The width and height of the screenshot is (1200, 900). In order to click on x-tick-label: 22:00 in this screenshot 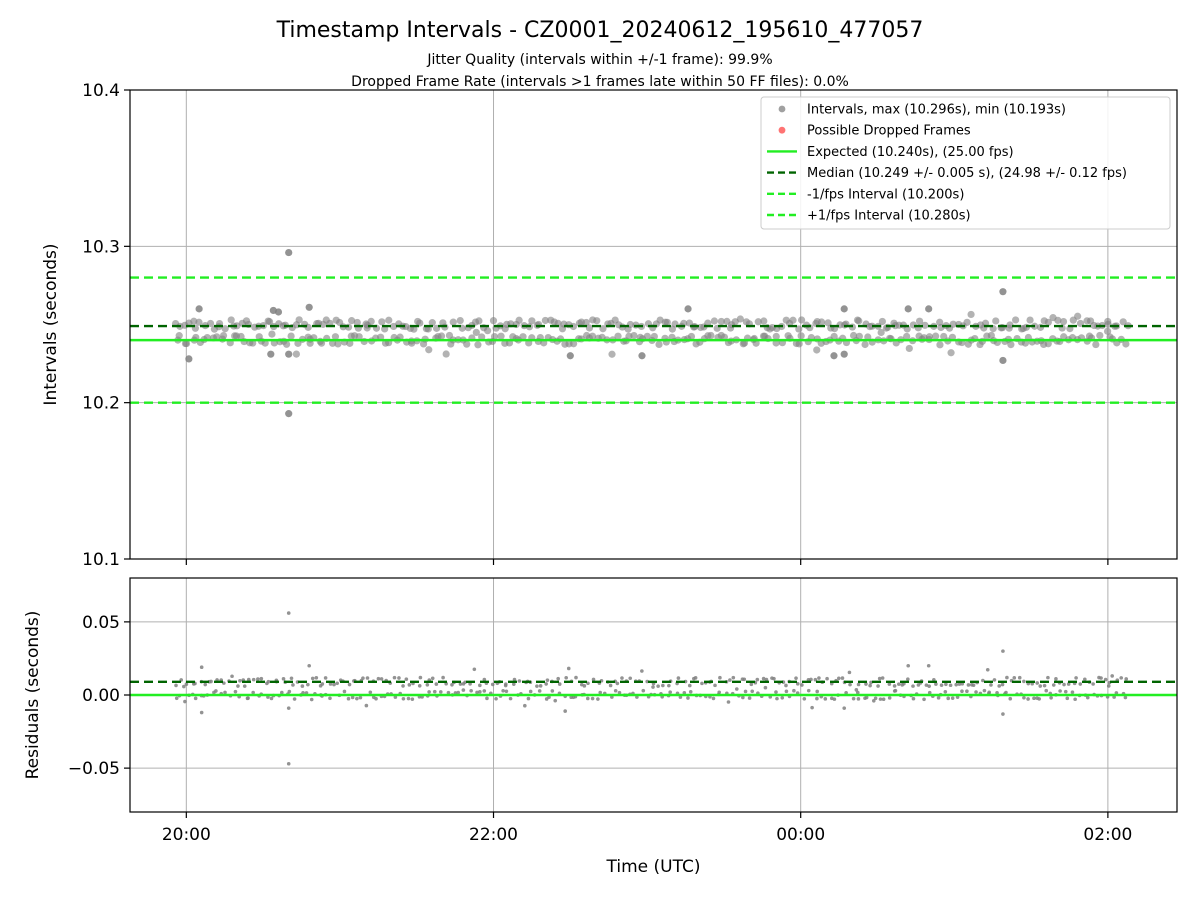, I will do `click(493, 835)`.